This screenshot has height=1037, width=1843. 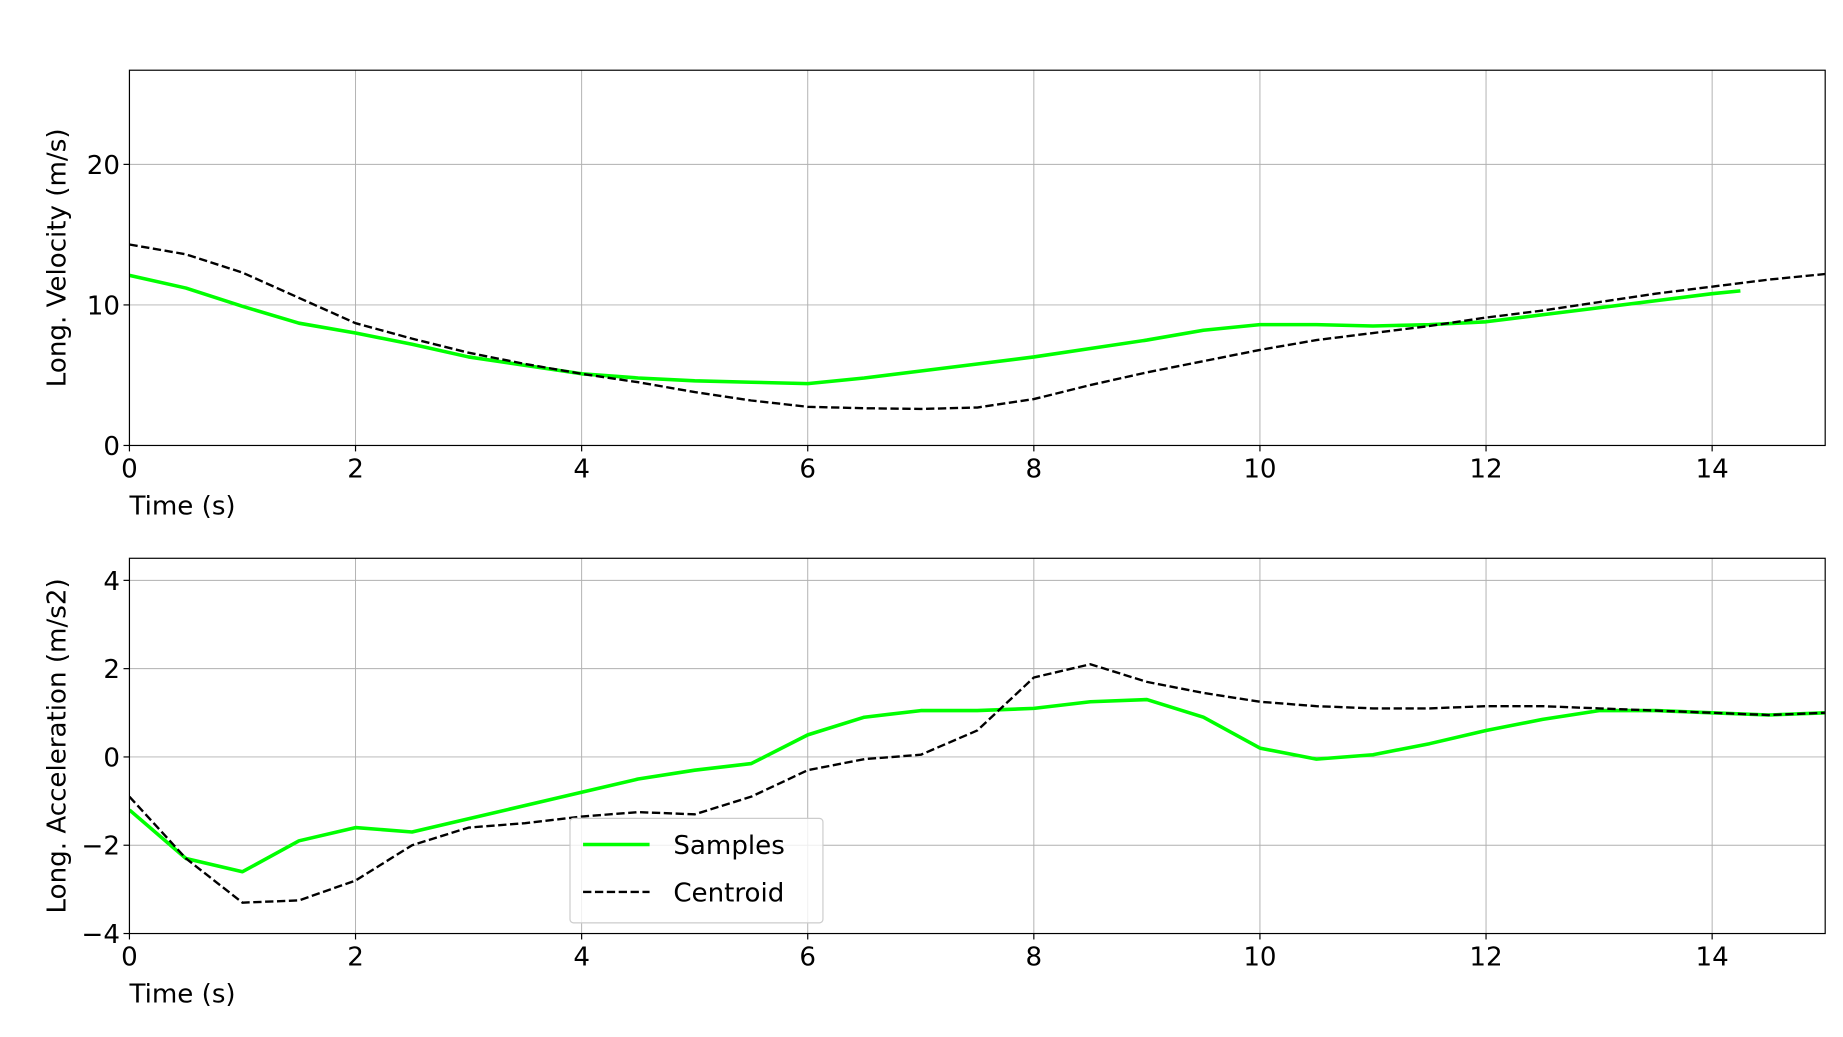 What do you see at coordinates (100, 935) in the screenshot?
I see `y-tick-label: −4` at bounding box center [100, 935].